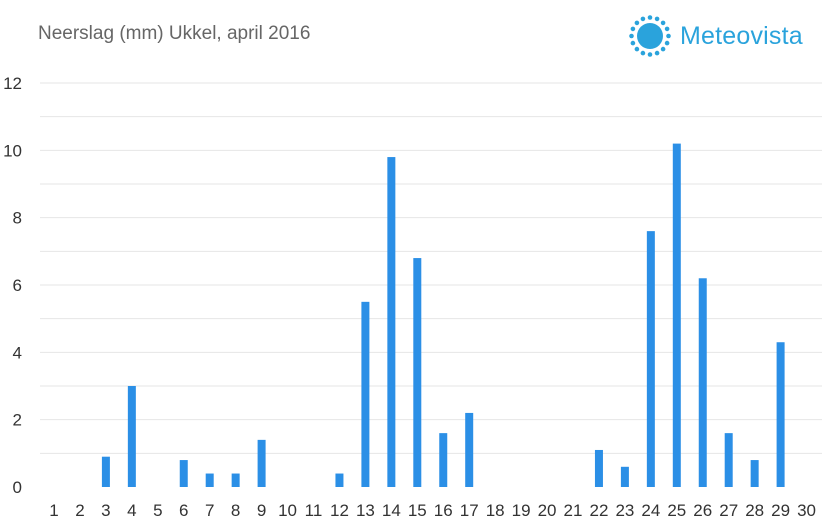  Describe the element at coordinates (183, 510) in the screenshot. I see `x-tick-label: 6` at that location.